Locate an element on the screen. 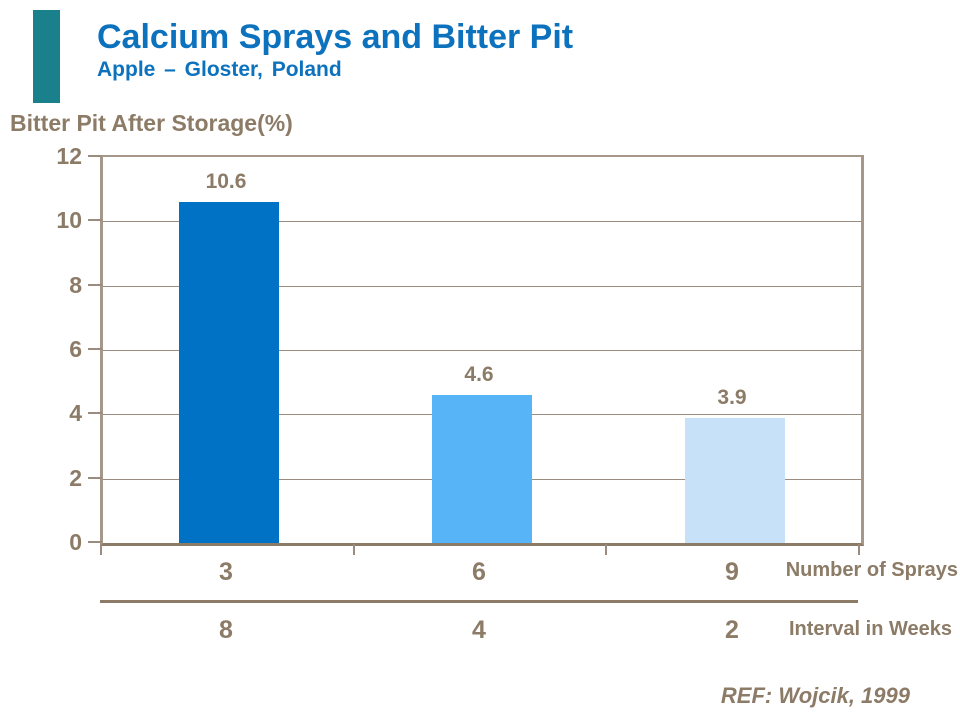 Image resolution: width=960 pixels, height=720 pixels. bar-value-label-2: 4.6 is located at coordinates (479, 374).